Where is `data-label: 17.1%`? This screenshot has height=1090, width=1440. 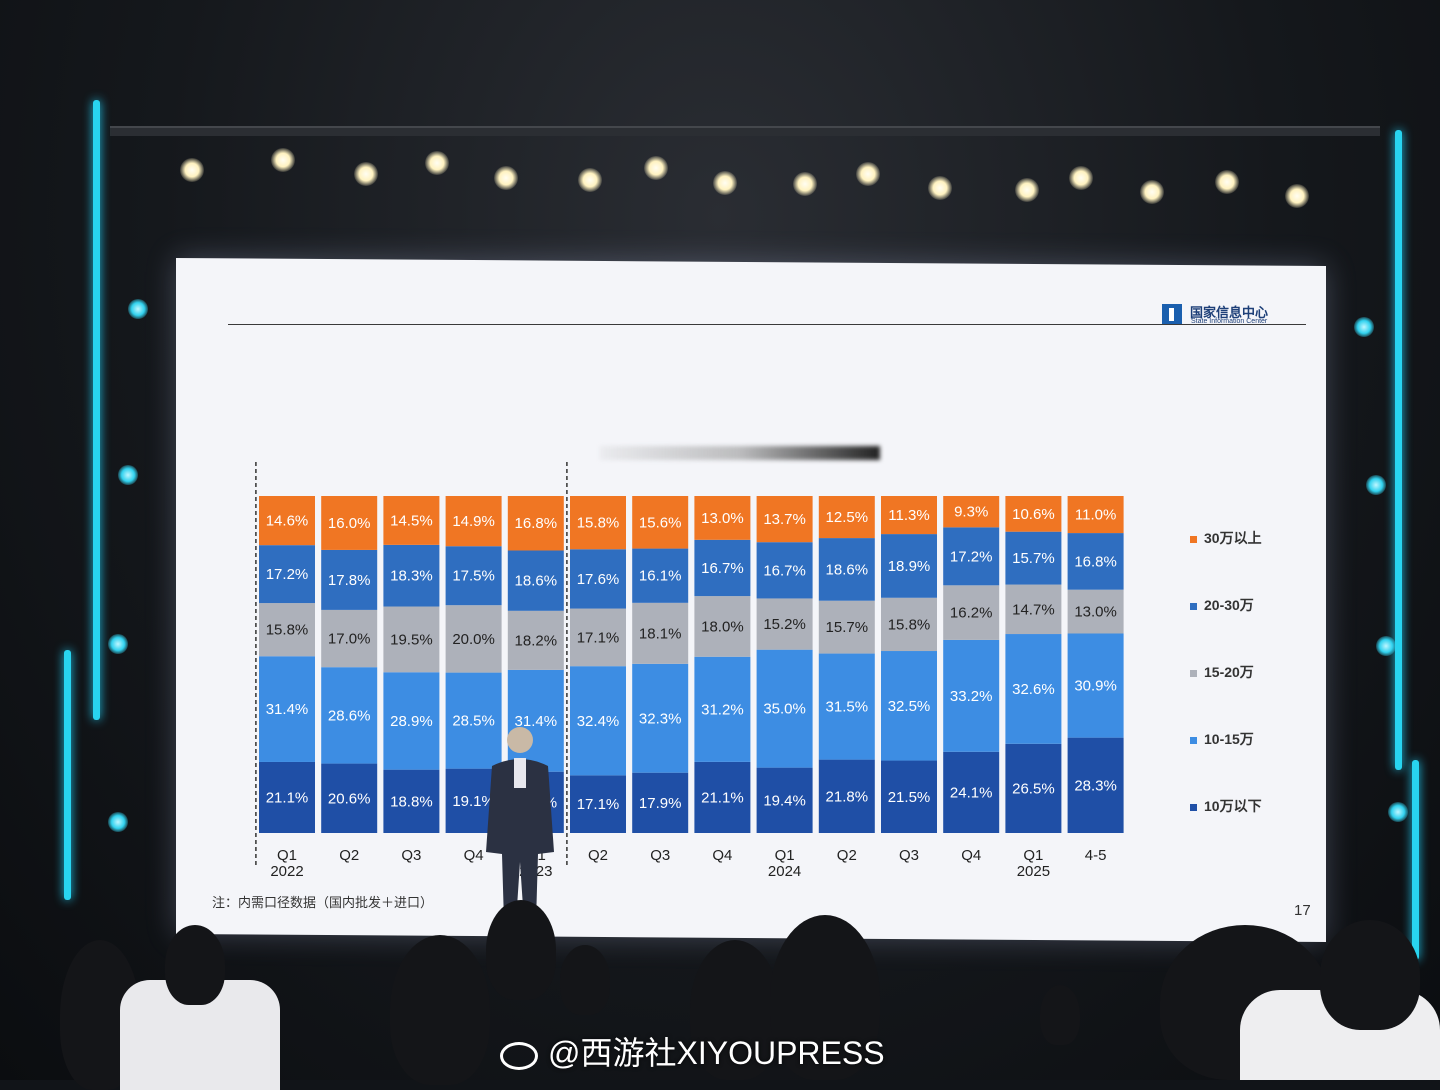
data-label: 17.1% is located at coordinates (598, 637).